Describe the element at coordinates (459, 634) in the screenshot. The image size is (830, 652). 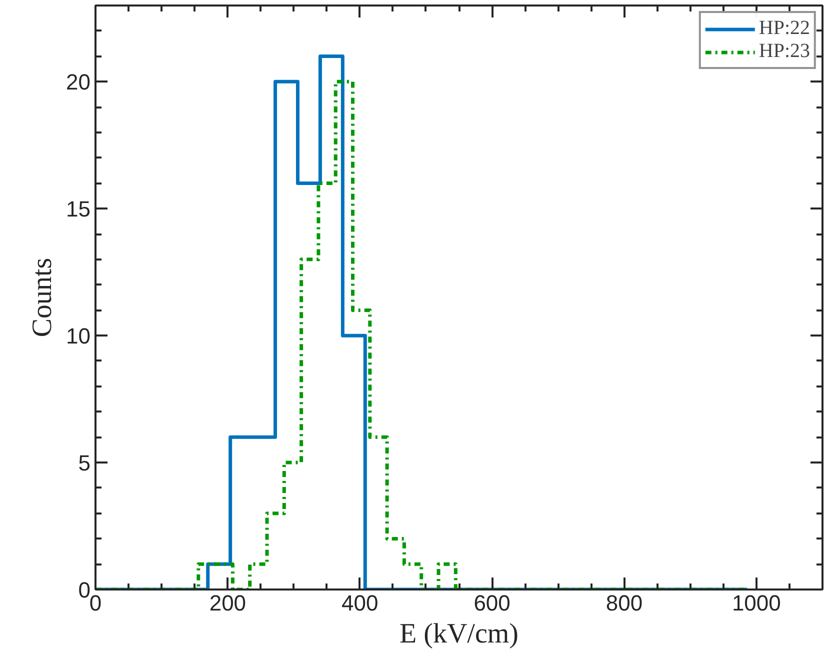
I see `x-axis-title: E (kV/cm)` at that location.